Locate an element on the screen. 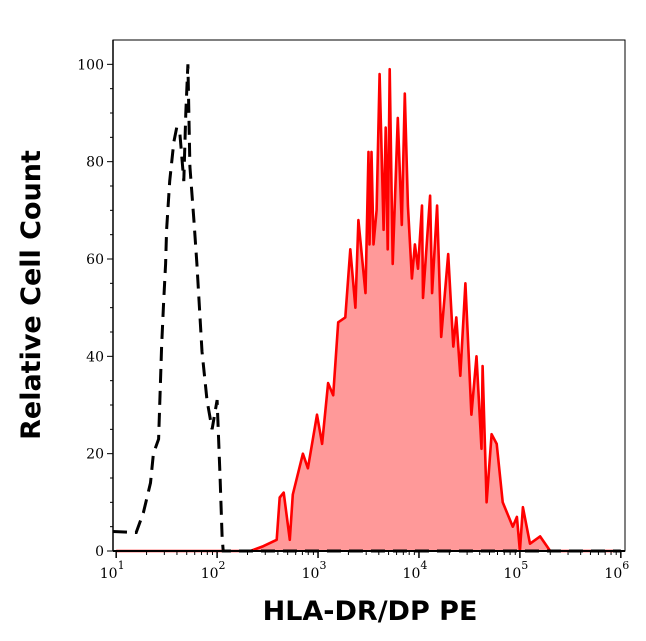 The image size is (646, 641). x-tick-label: 10² is located at coordinates (213, 570).